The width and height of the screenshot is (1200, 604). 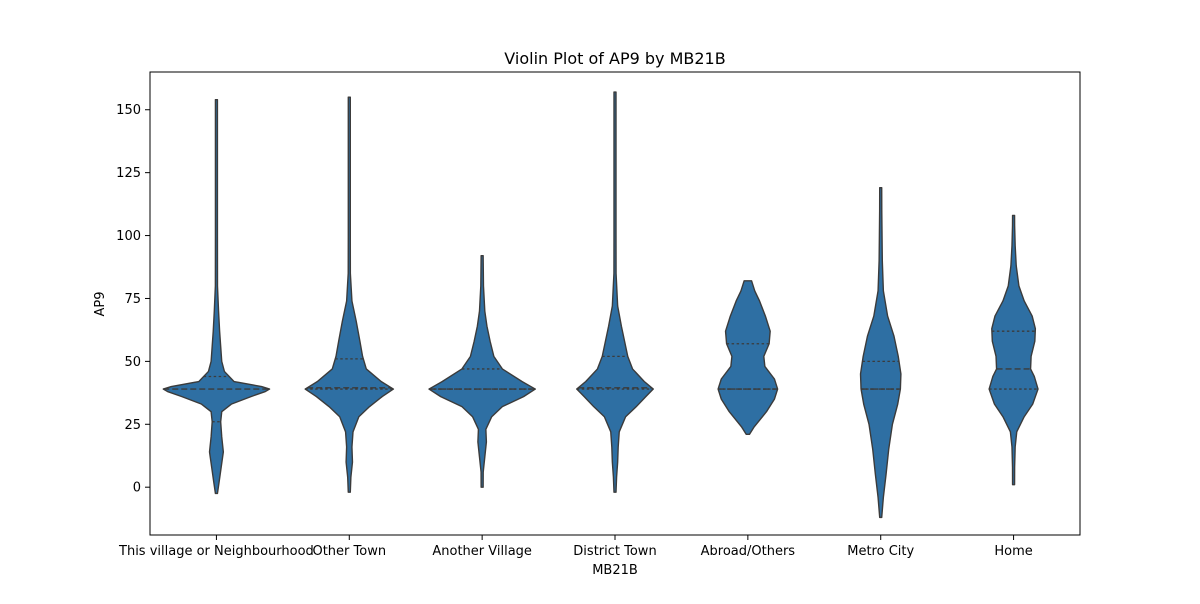 I want to click on violin-this-village-or-neighbourhood, so click(x=216, y=296).